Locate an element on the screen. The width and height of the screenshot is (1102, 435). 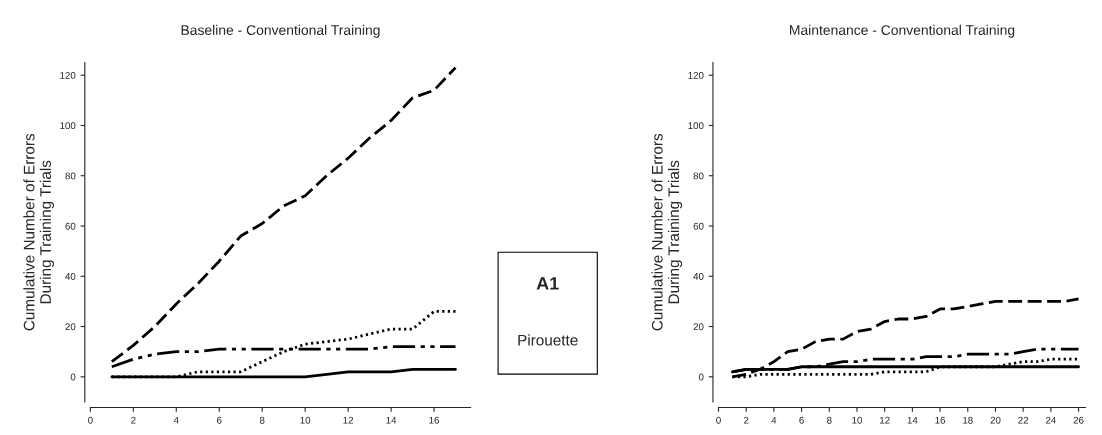
x-tick-label: 26 is located at coordinates (1078, 420).